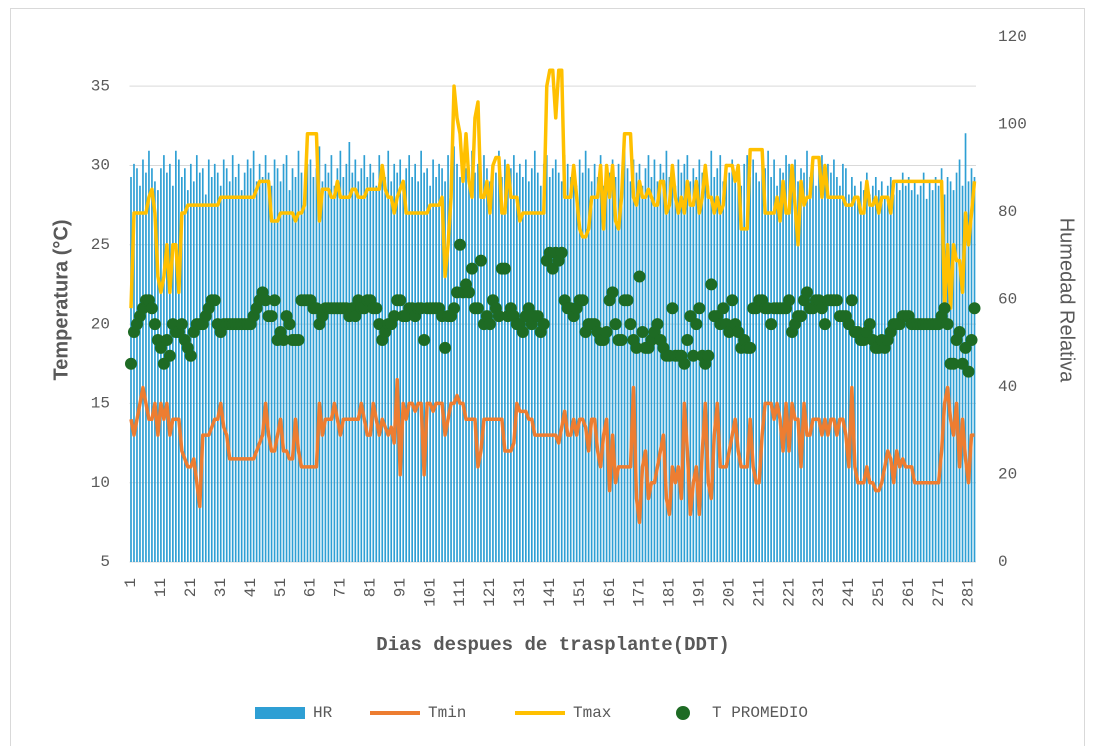  Describe the element at coordinates (281, 587) in the screenshot. I see `x-tick-label: 51` at that location.